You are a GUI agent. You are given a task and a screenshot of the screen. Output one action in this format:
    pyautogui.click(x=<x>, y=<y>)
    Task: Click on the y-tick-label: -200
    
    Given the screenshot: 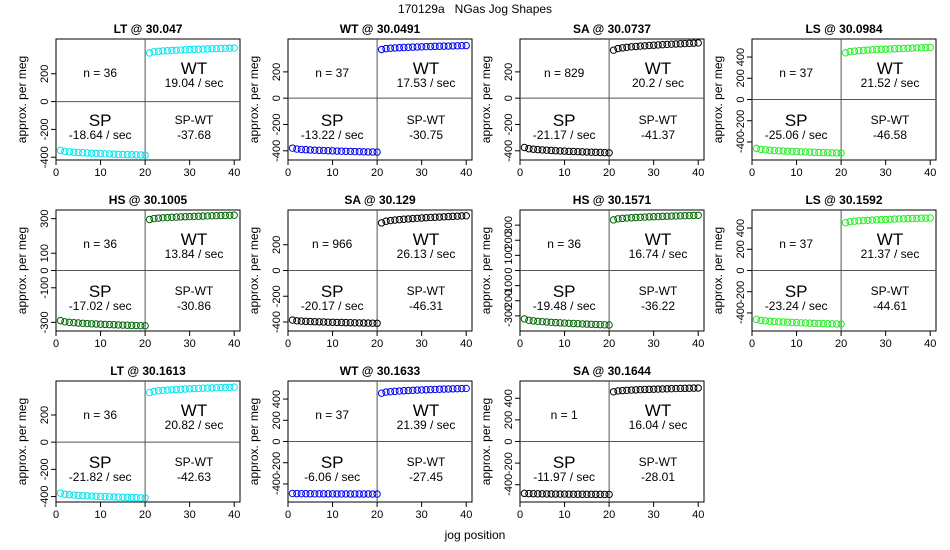 What is the action you would take?
    pyautogui.click(x=741, y=121)
    